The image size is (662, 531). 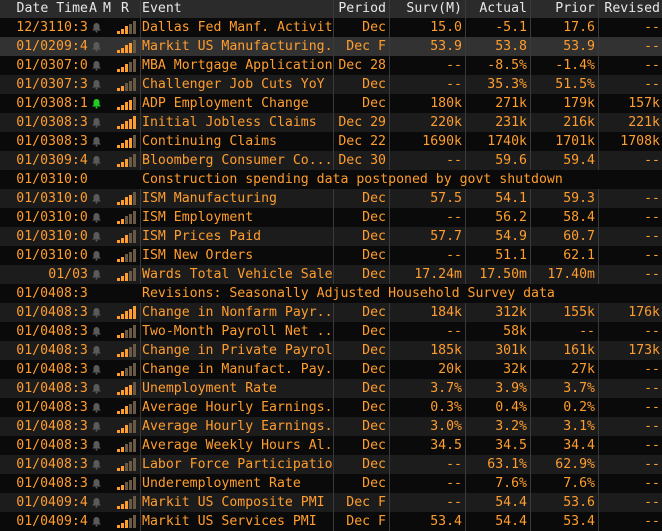 What do you see at coordinates (446, 103) in the screenshot?
I see `row-survey: 180k` at bounding box center [446, 103].